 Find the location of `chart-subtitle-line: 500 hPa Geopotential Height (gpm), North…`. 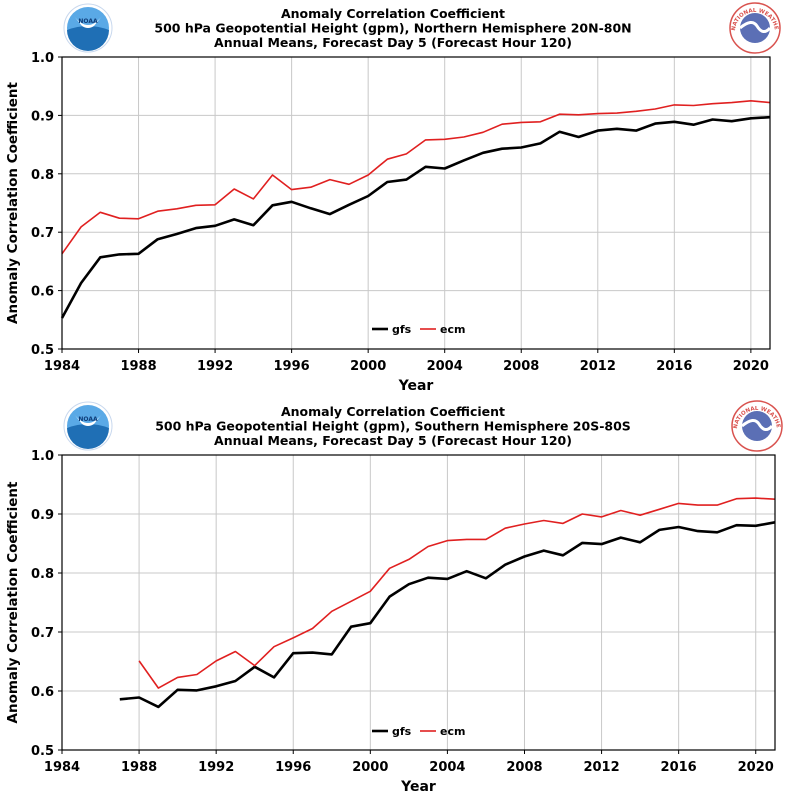

chart-subtitle-line: 500 hPa Geopotential Height (gpm), North… is located at coordinates (392, 28).